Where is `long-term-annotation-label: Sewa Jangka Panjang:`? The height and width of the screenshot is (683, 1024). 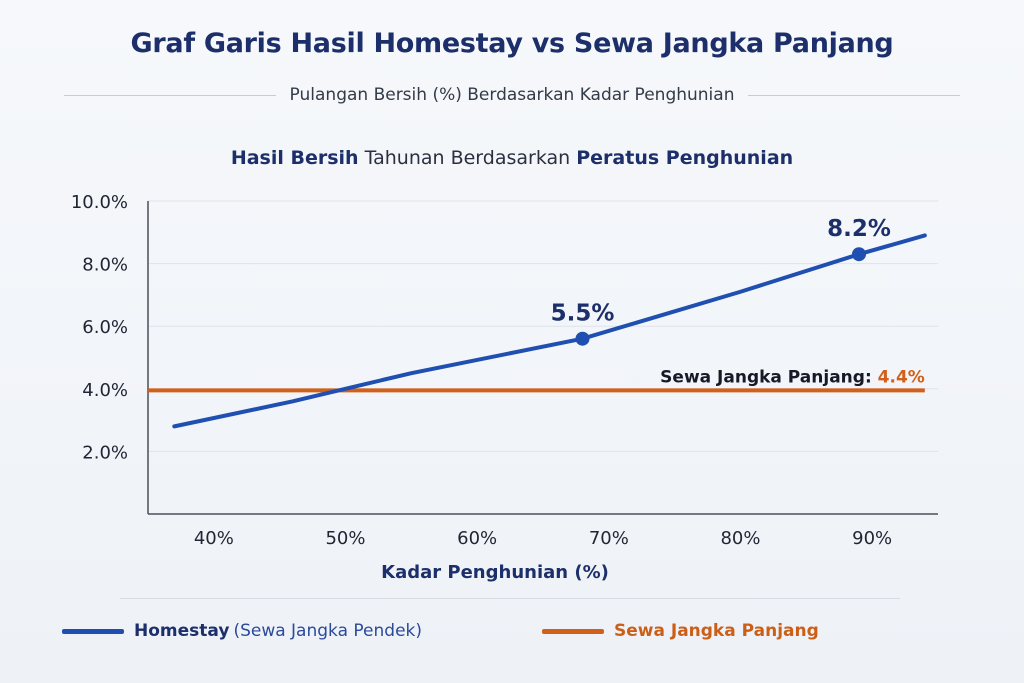
long-term-annotation-label: Sewa Jangka Panjang: is located at coordinates (769, 377).